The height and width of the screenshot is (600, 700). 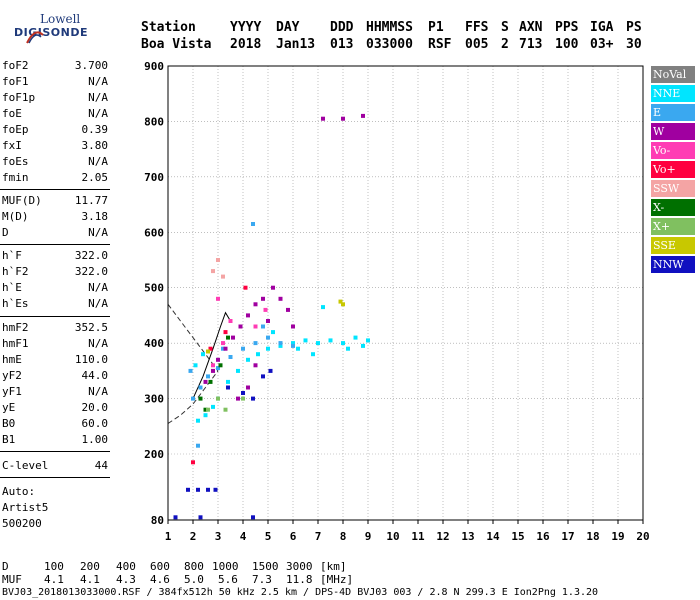 I want to click on logo-icon, so click(x=25, y=25).